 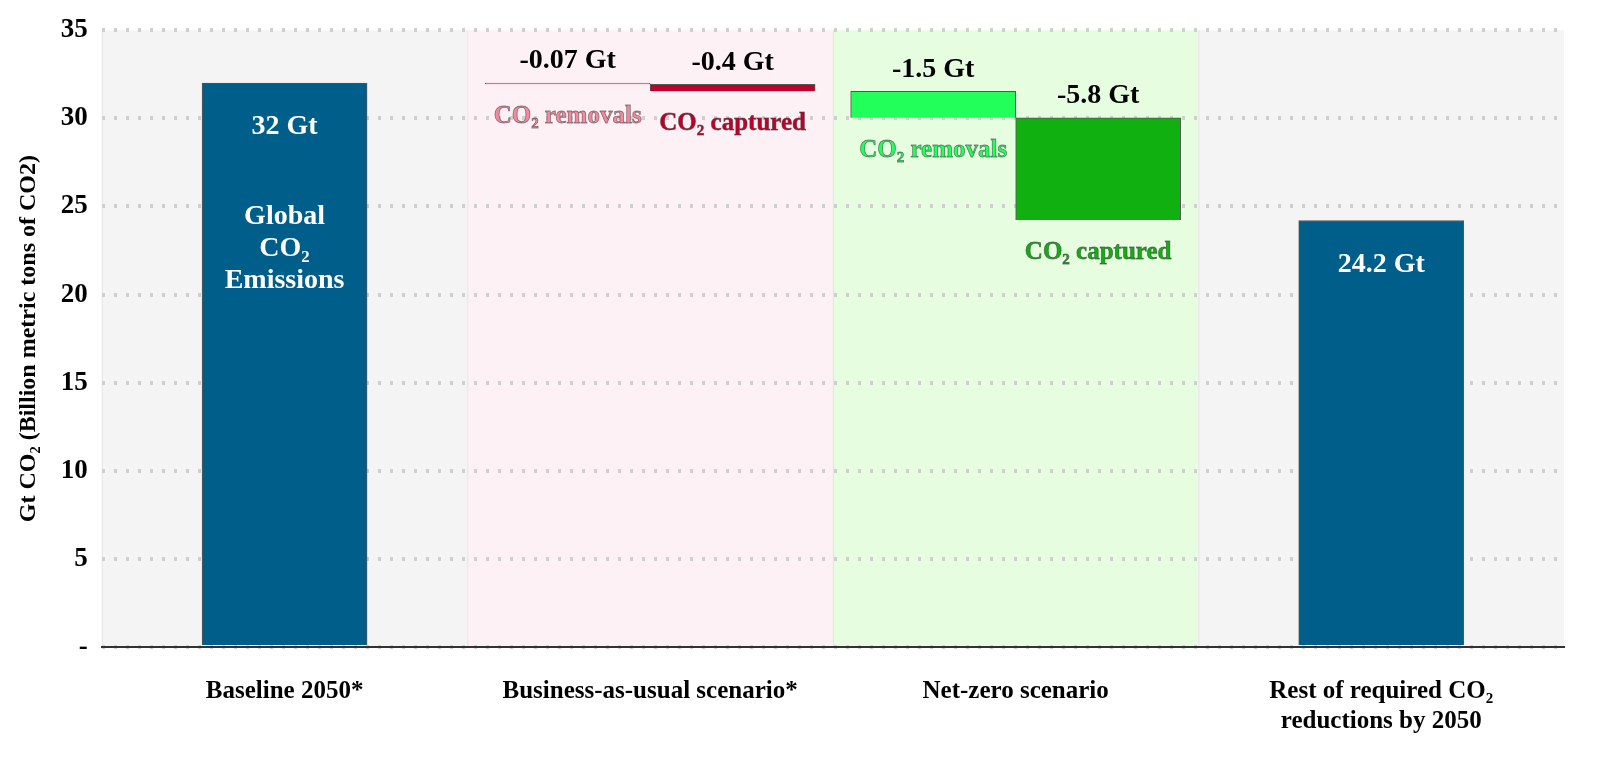 I want to click on annotation: Global CO₂ Emissions, so click(x=284, y=247).